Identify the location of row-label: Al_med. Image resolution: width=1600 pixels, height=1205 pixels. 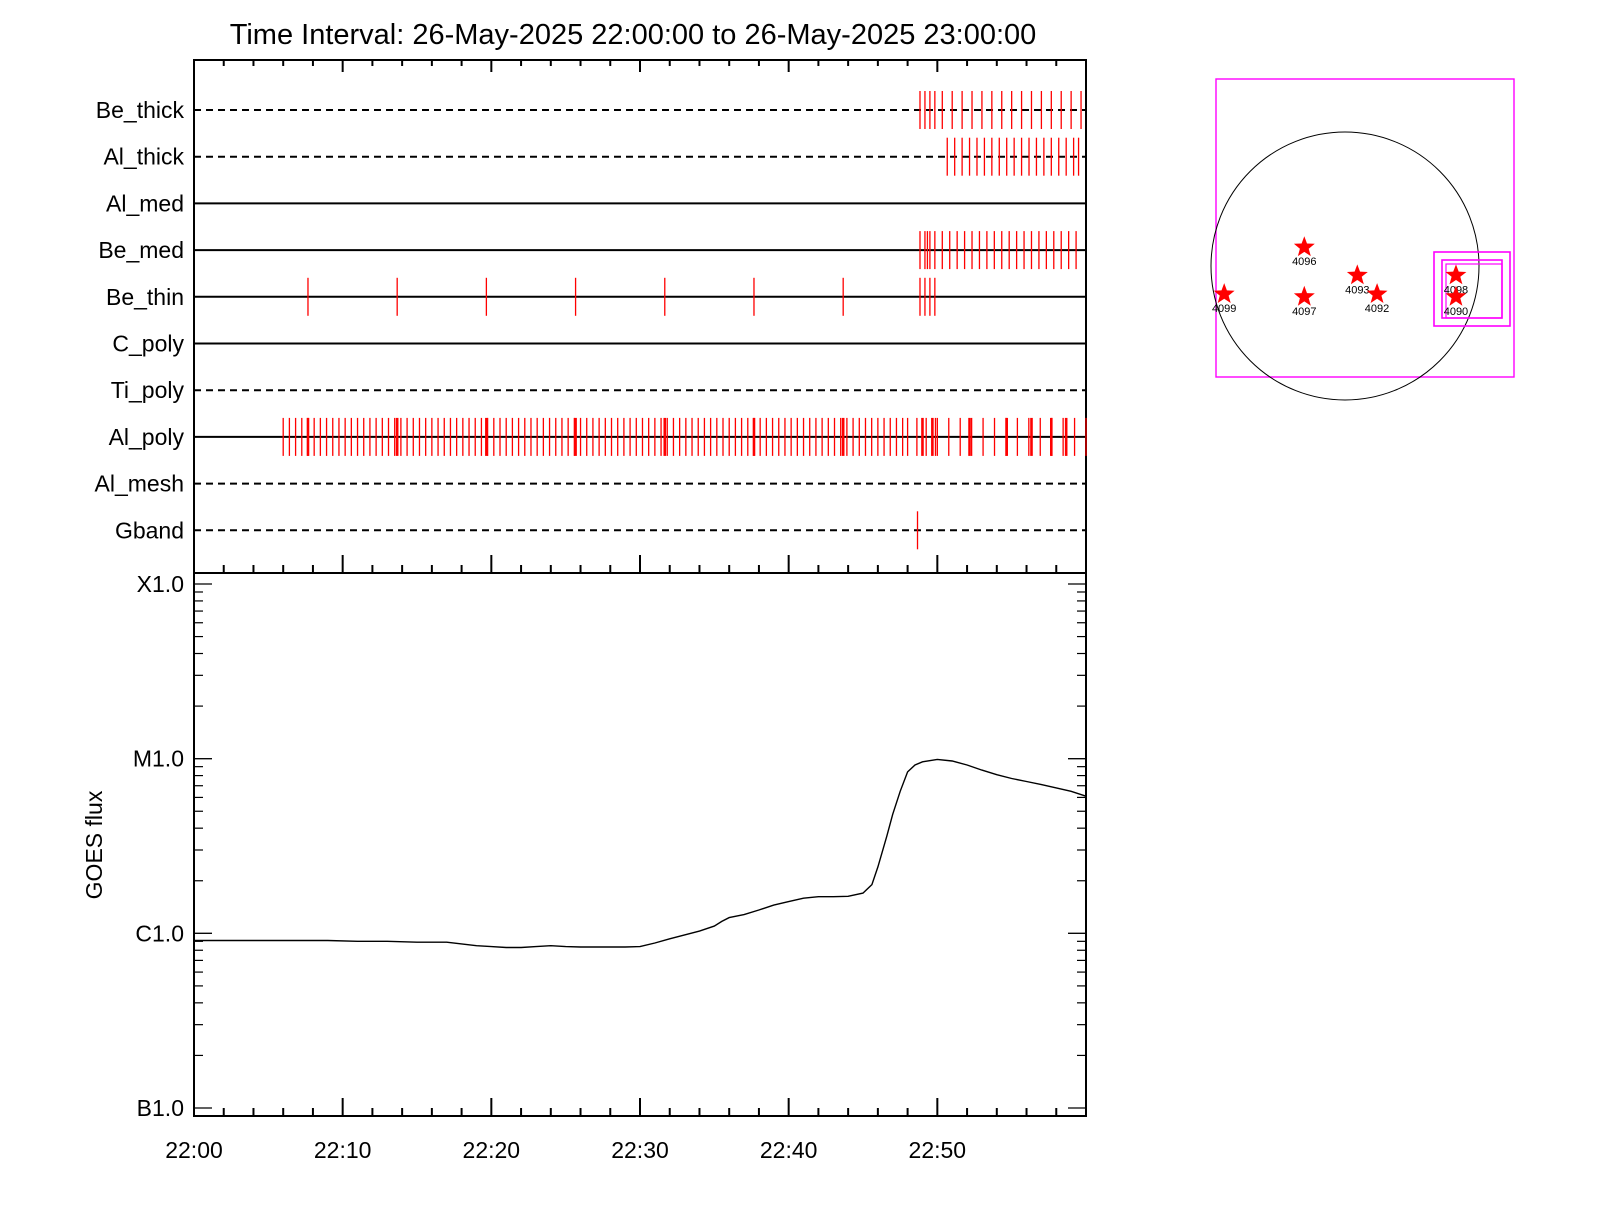
(145, 203).